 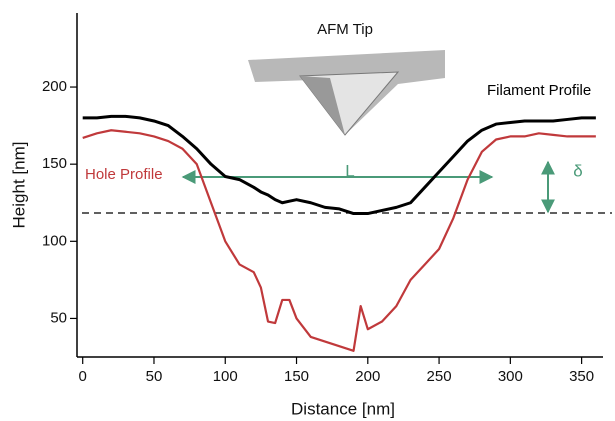 What do you see at coordinates (54, 163) in the screenshot?
I see `y-tick-label: 150` at bounding box center [54, 163].